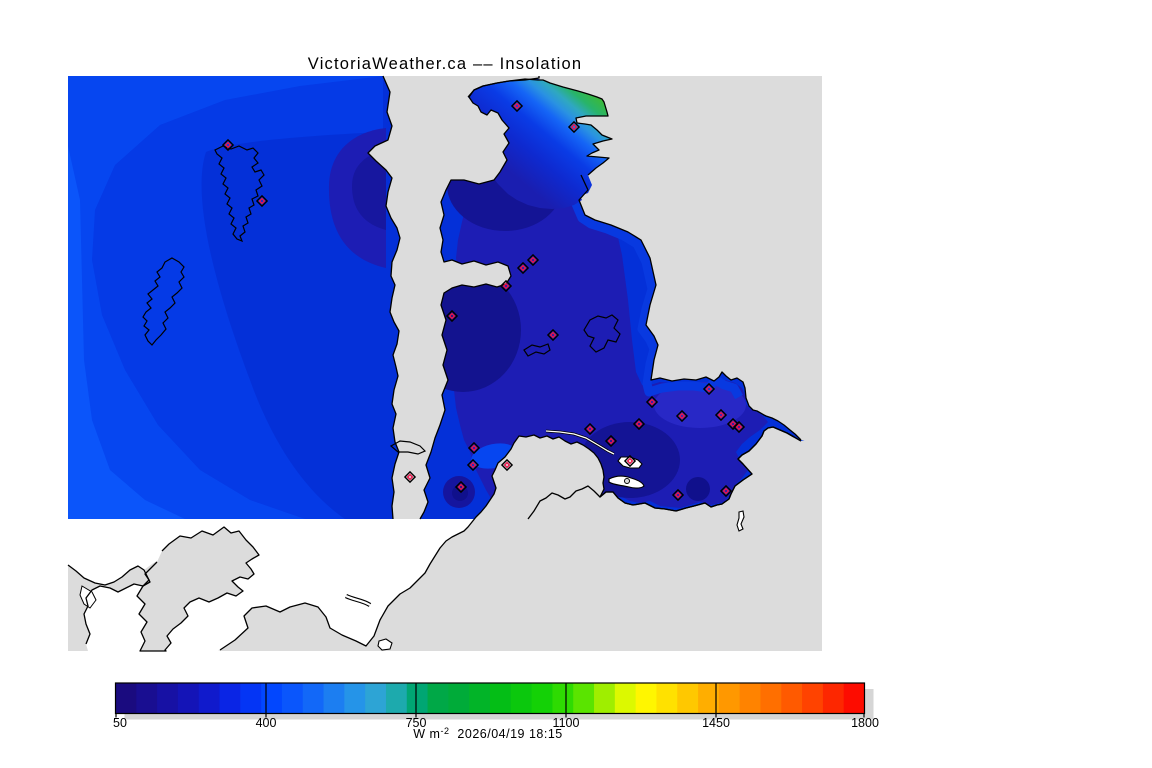 Image resolution: width=1152 pixels, height=768 pixels. What do you see at coordinates (266, 723) in the screenshot?
I see `svg-text: 400` at bounding box center [266, 723].